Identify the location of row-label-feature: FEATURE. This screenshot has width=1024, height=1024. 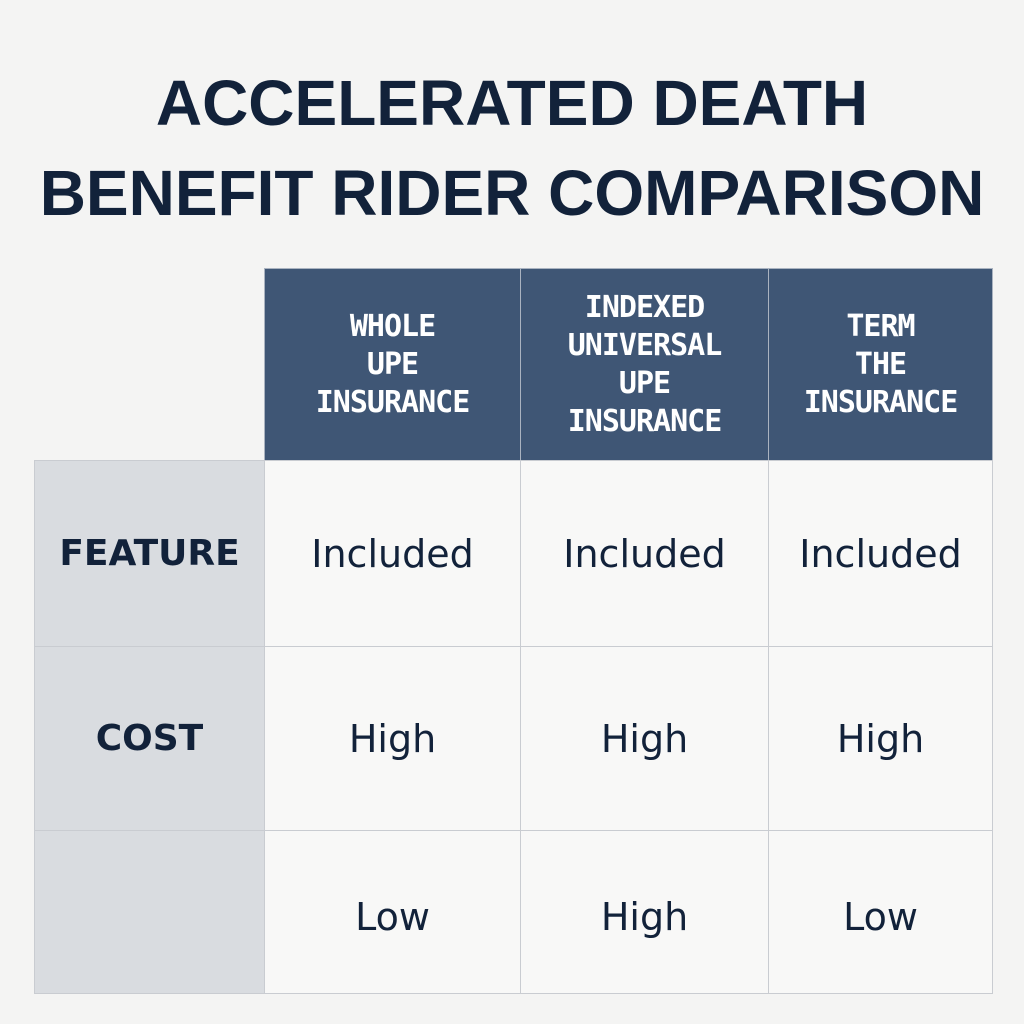
(149, 553).